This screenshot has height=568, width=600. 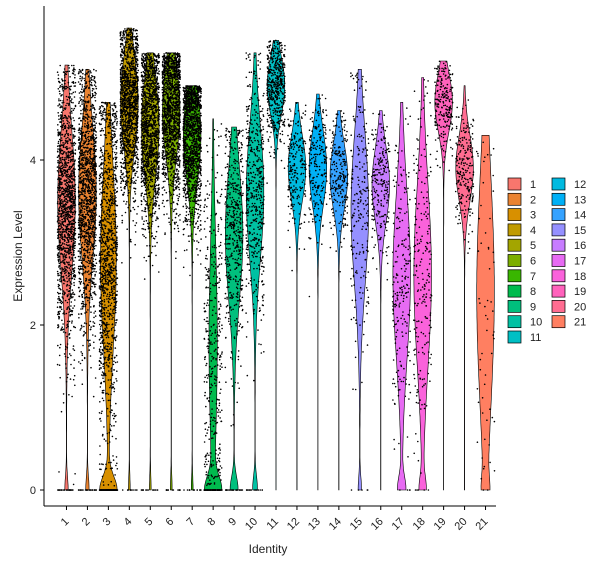 I want to click on legend-label-3: 3, so click(x=533, y=216).